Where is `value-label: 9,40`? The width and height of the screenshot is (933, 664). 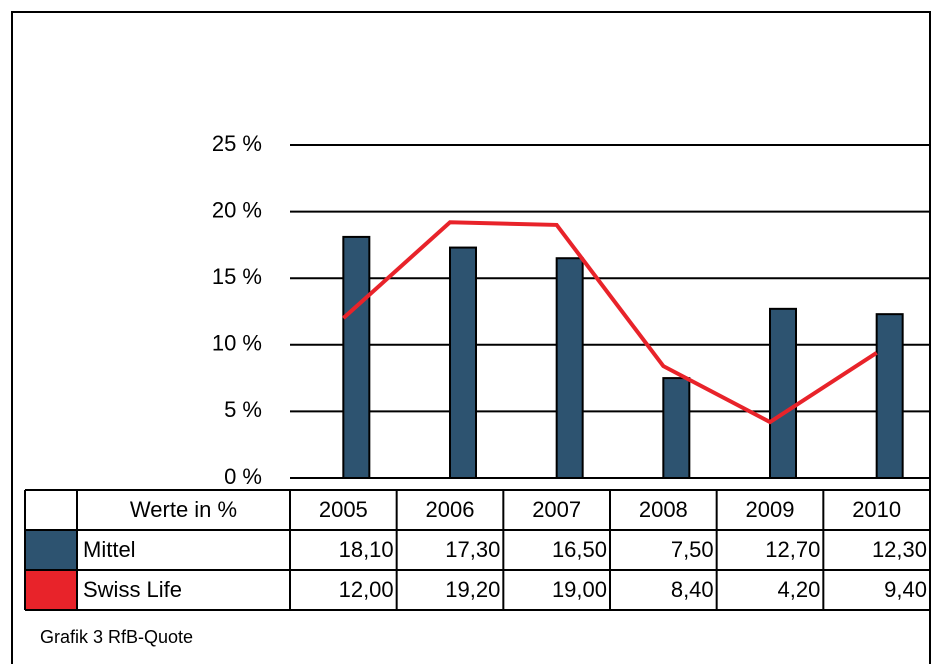
value-label: 9,40 is located at coordinates (905, 589).